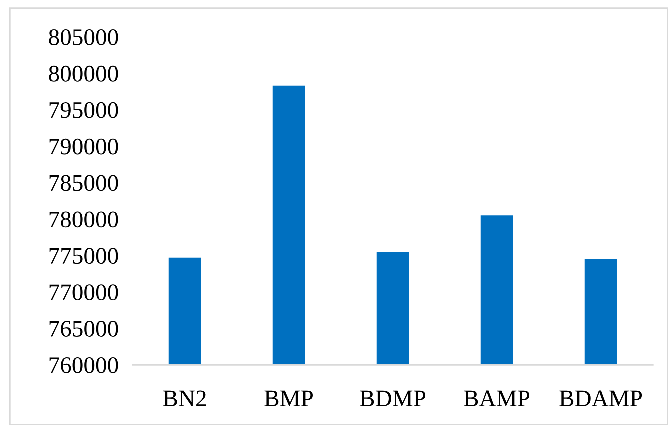  What do you see at coordinates (84, 329) in the screenshot?
I see `y-tick-label: 765000` at bounding box center [84, 329].